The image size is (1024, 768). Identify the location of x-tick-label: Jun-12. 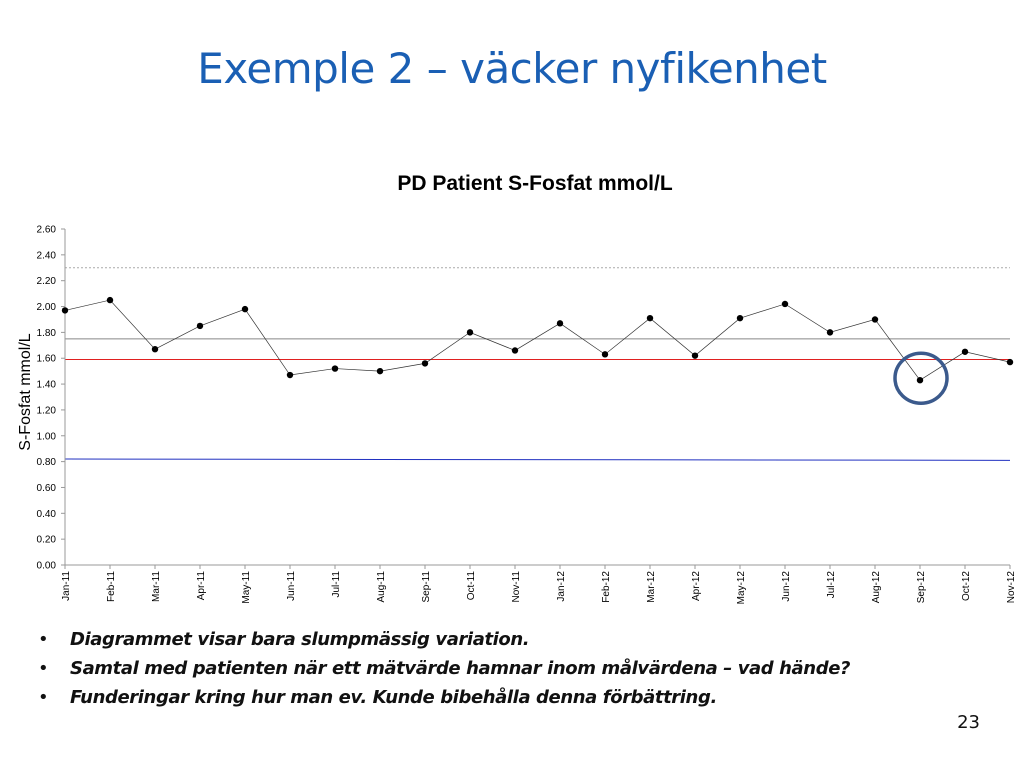
(786, 586).